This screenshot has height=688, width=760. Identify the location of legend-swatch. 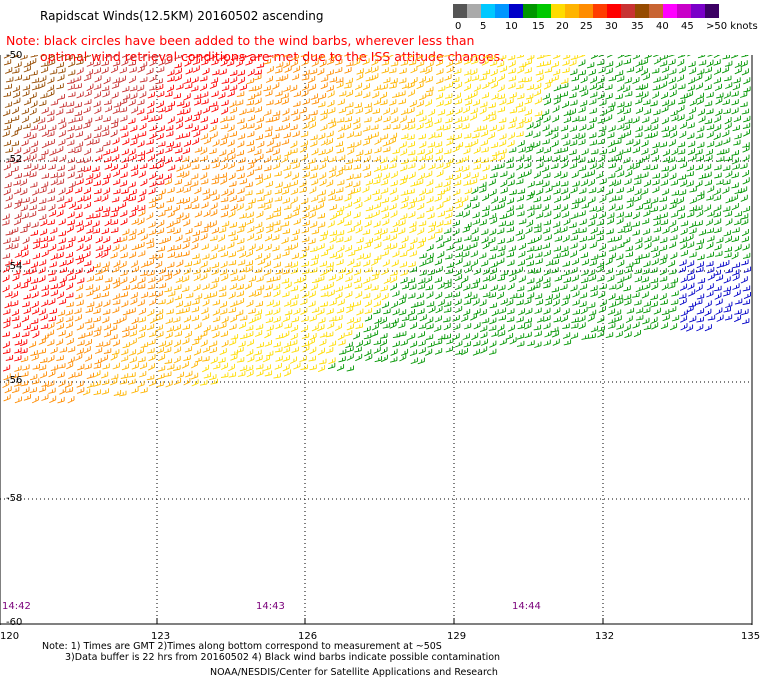
(460, 11).